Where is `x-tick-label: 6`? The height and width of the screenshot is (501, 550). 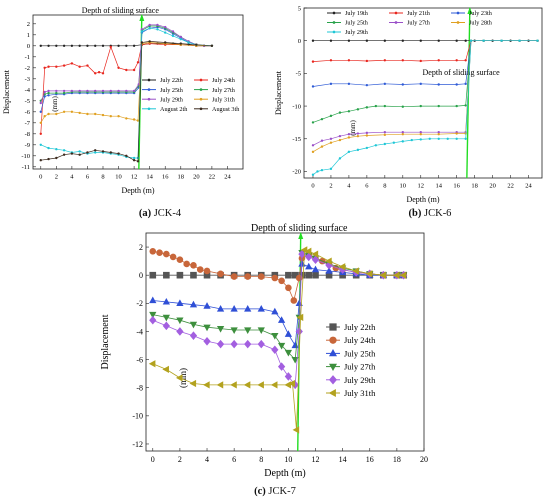
x-tick-label: 6 is located at coordinates (88, 177).